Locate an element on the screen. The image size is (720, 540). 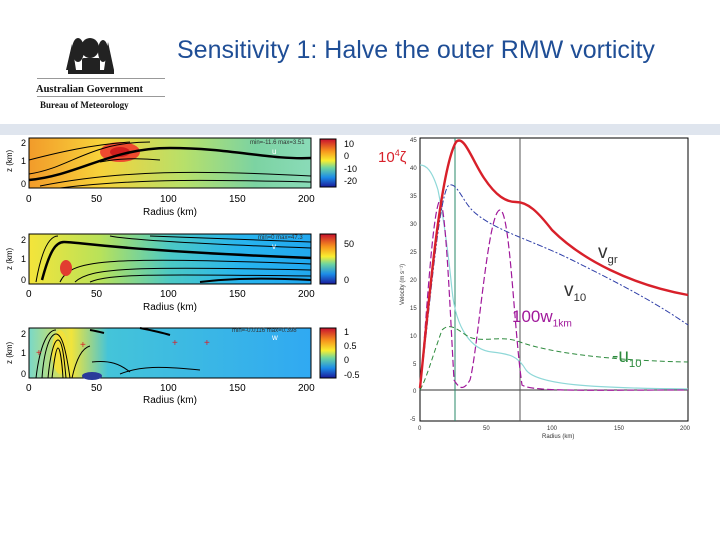
y-tick: 20 is located at coordinates (413, 281).